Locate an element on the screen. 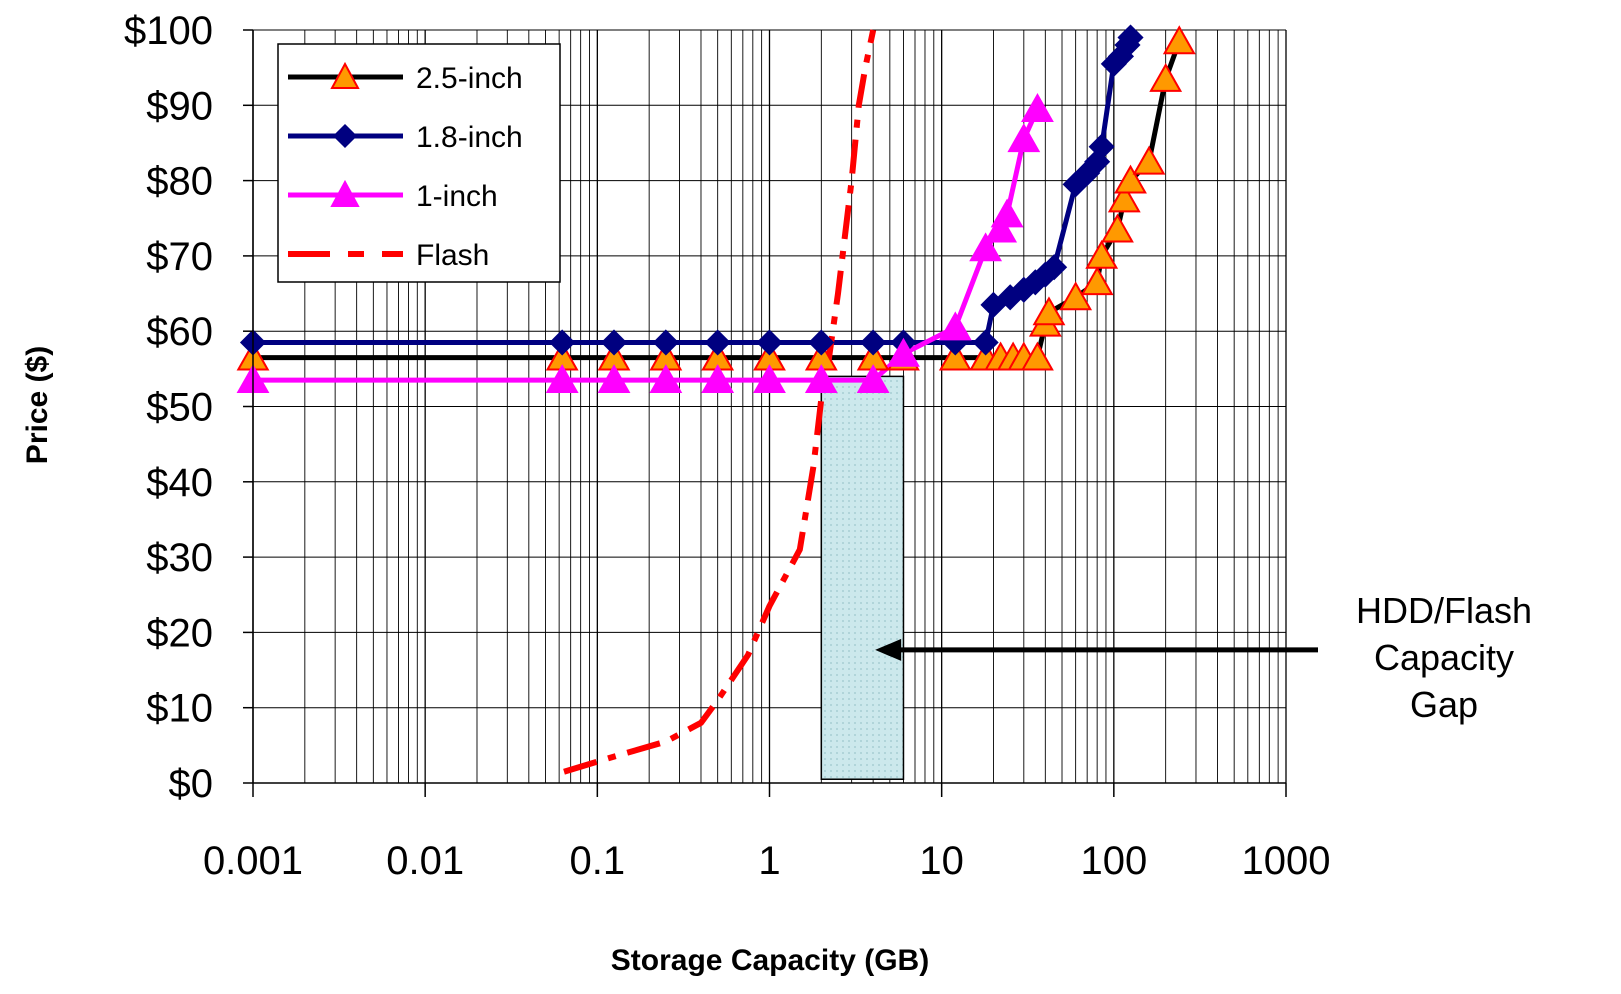 The image size is (1621, 994). y-tick-label: $100 is located at coordinates (168, 31).